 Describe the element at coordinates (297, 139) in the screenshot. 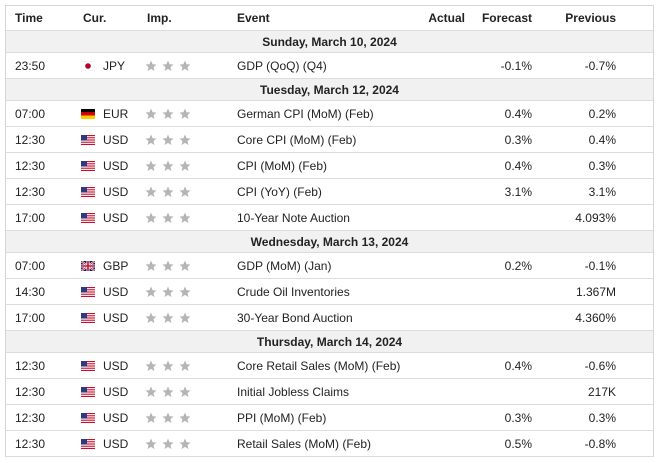

I see `event-name: Core CPI (MoM) (Feb)` at that location.